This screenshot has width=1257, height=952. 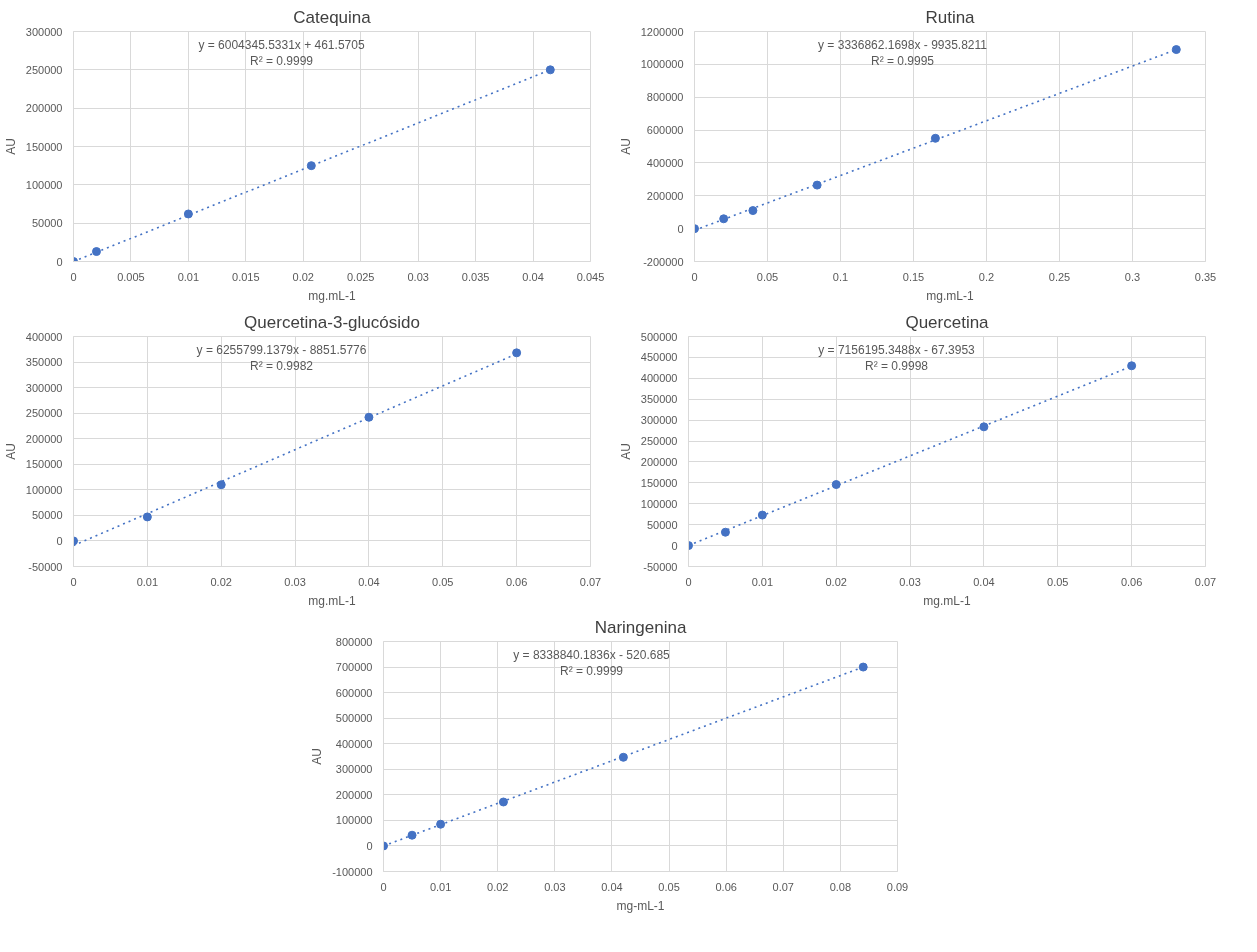 I want to click on chart-title: Rutina, so click(x=950, y=17).